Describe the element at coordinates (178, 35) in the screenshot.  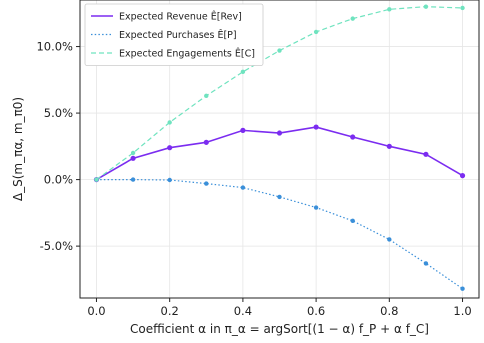
I see `legend-label: Expected Purchases Ê[P]` at that location.